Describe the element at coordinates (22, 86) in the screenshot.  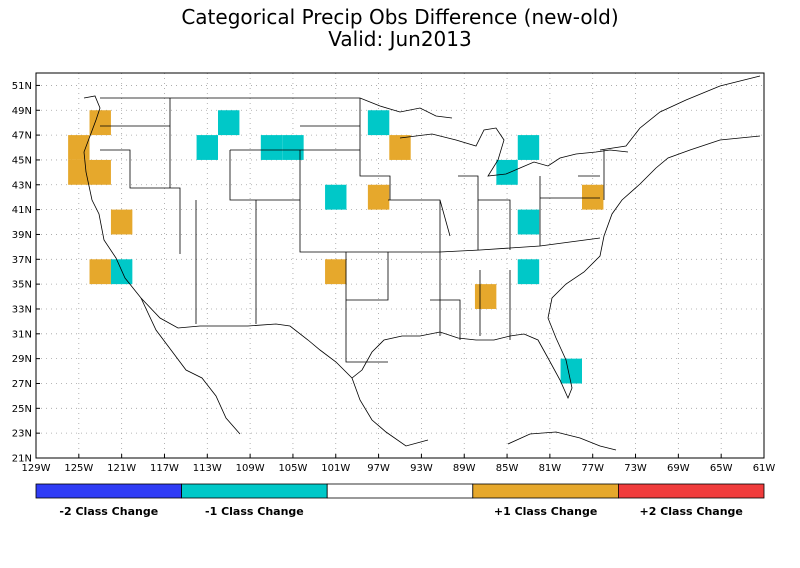
I see `lat-tick-label: 51N` at that location.